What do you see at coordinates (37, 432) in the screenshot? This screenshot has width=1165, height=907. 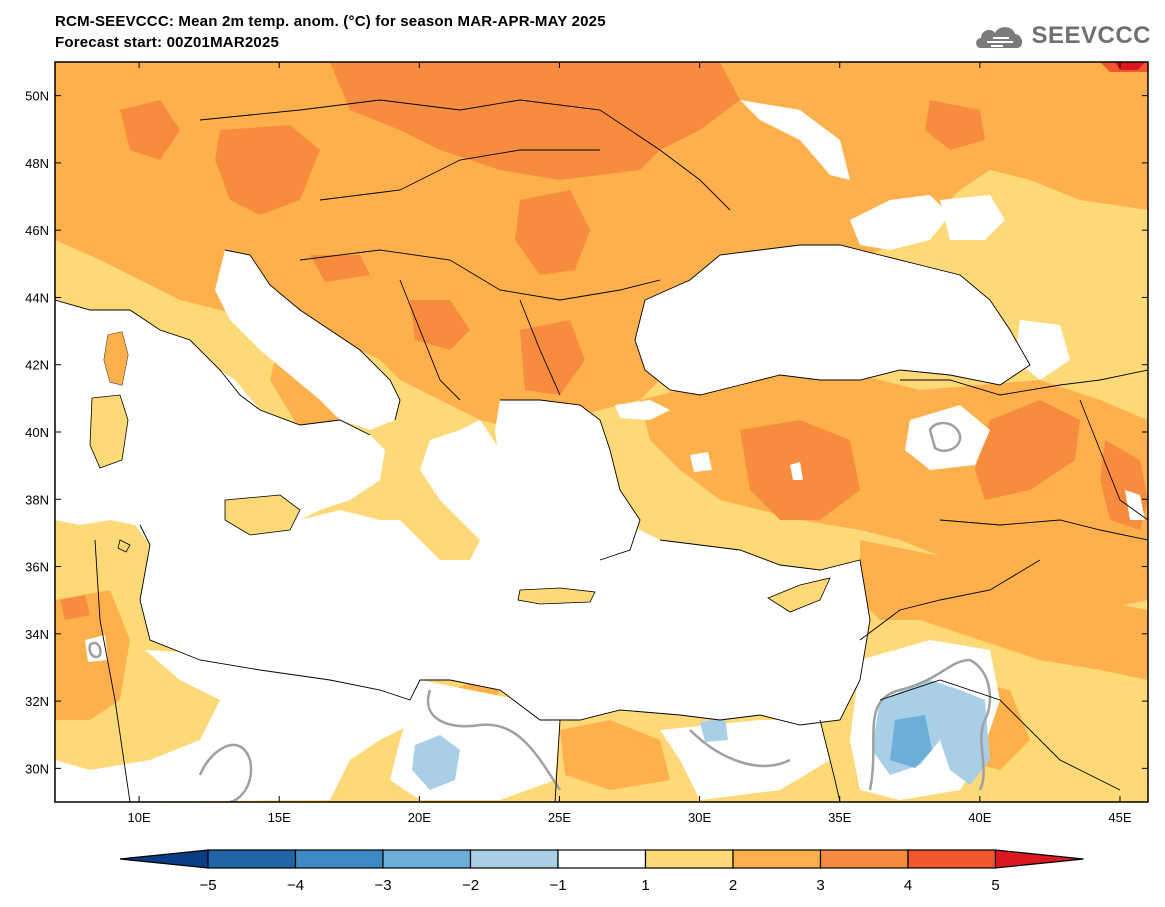 I see `lat-tick-label: 40N` at bounding box center [37, 432].